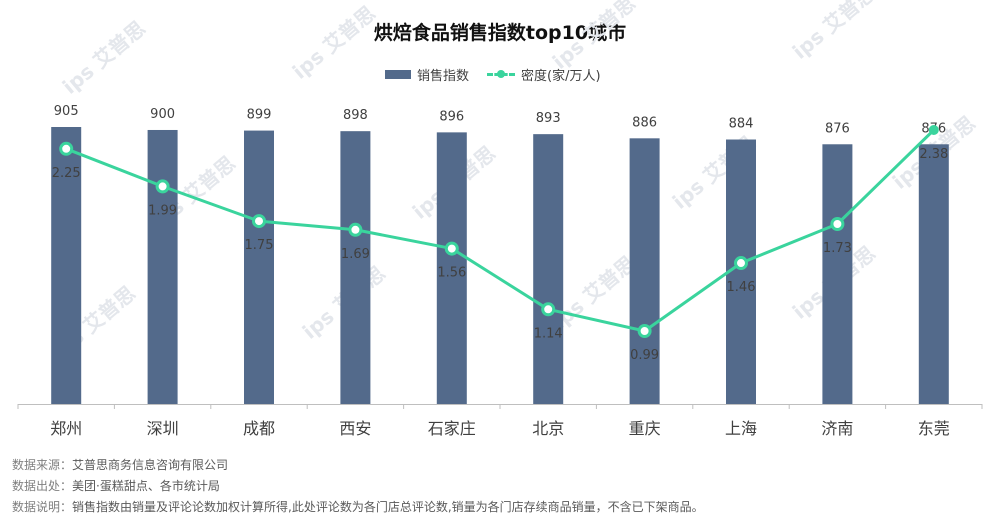 This screenshot has width=1000, height=521. Describe the element at coordinates (452, 428) in the screenshot. I see `x-tick-label: 石家庄` at that location.